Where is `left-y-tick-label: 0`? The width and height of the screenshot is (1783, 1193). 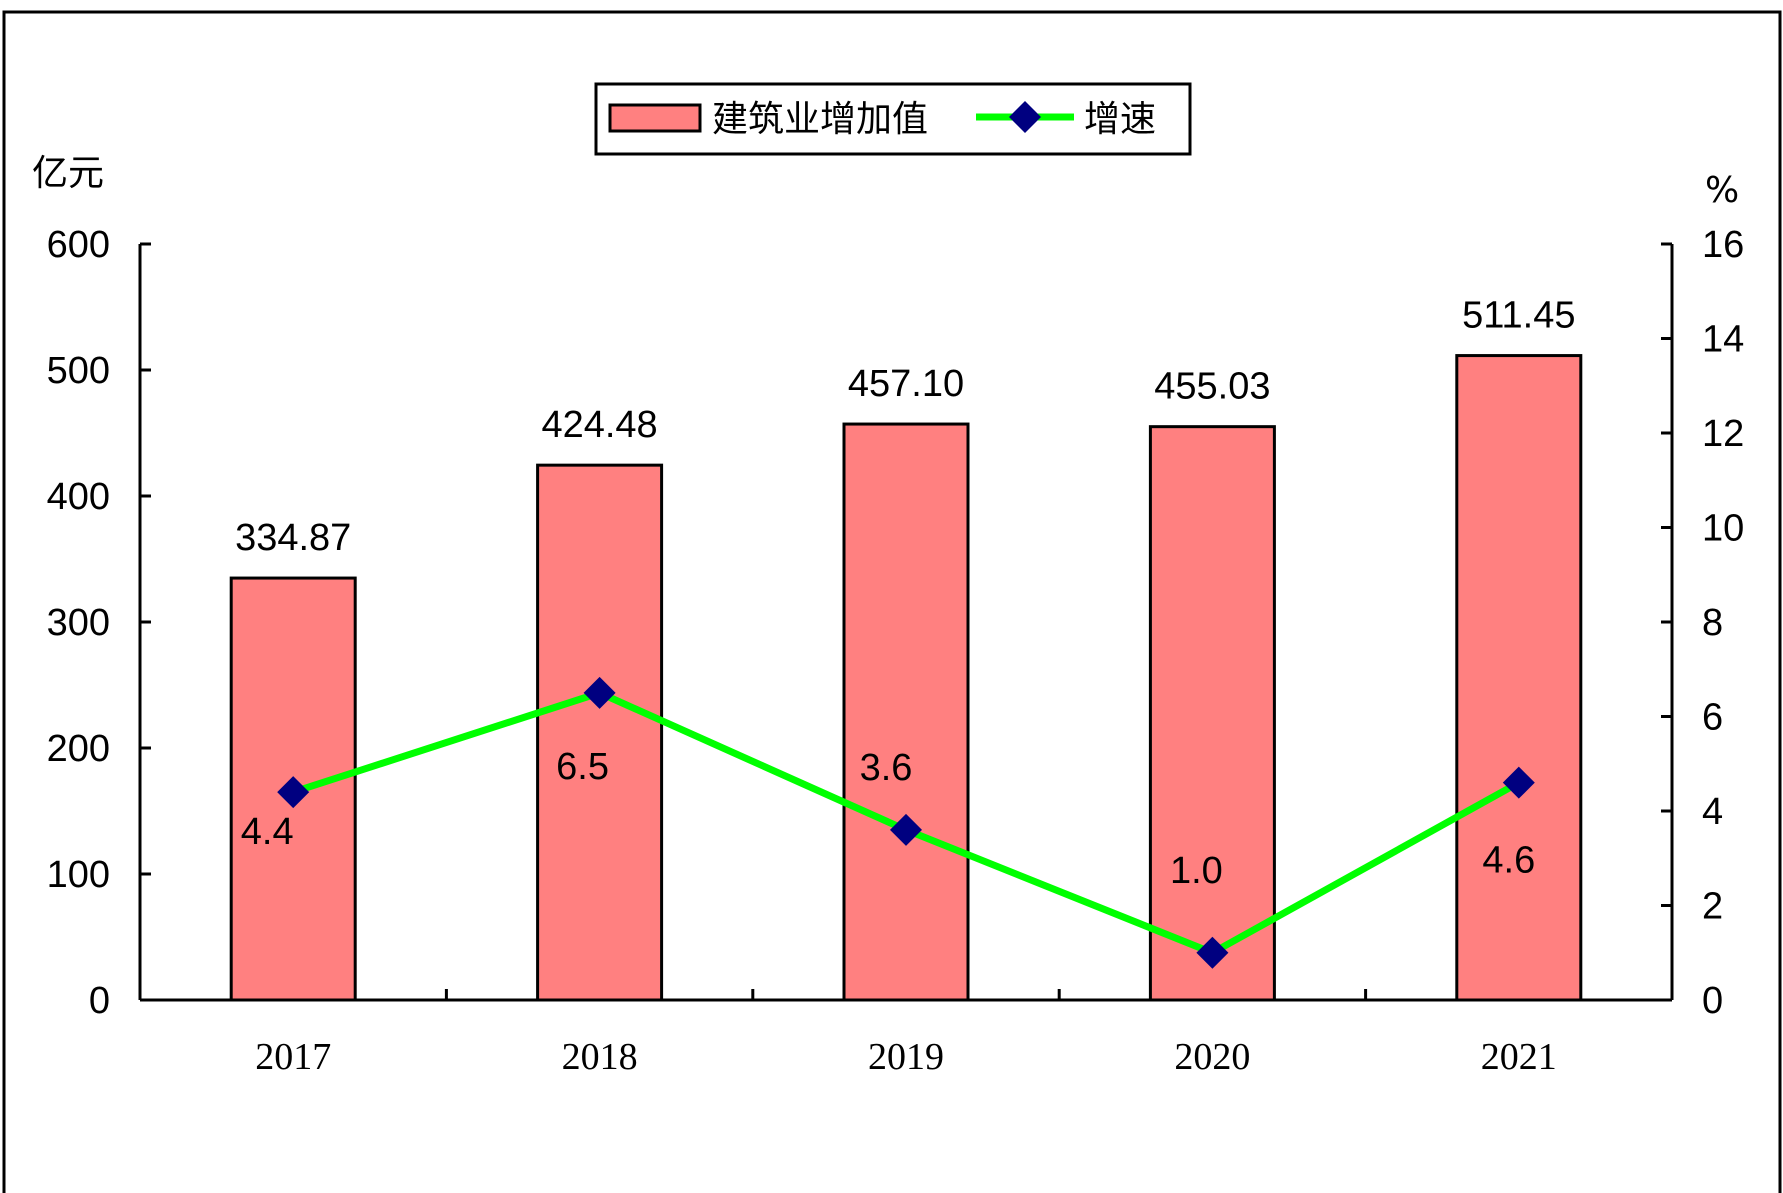 left-y-tick-label: 0 is located at coordinates (99, 1001).